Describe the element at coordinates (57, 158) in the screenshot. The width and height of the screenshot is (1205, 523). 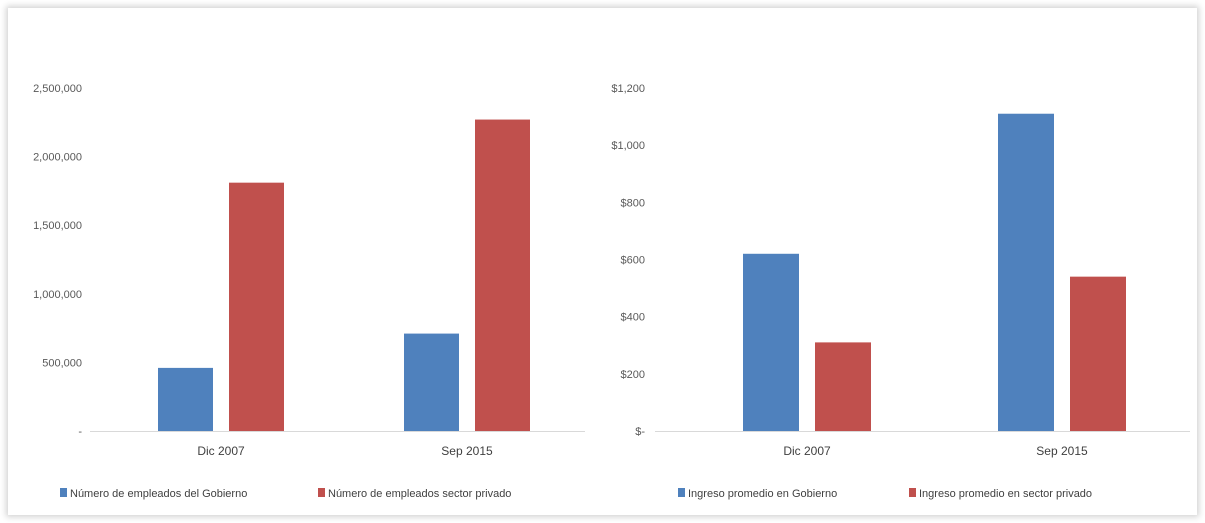
I see `y-tick-label: 2,000,000` at that location.